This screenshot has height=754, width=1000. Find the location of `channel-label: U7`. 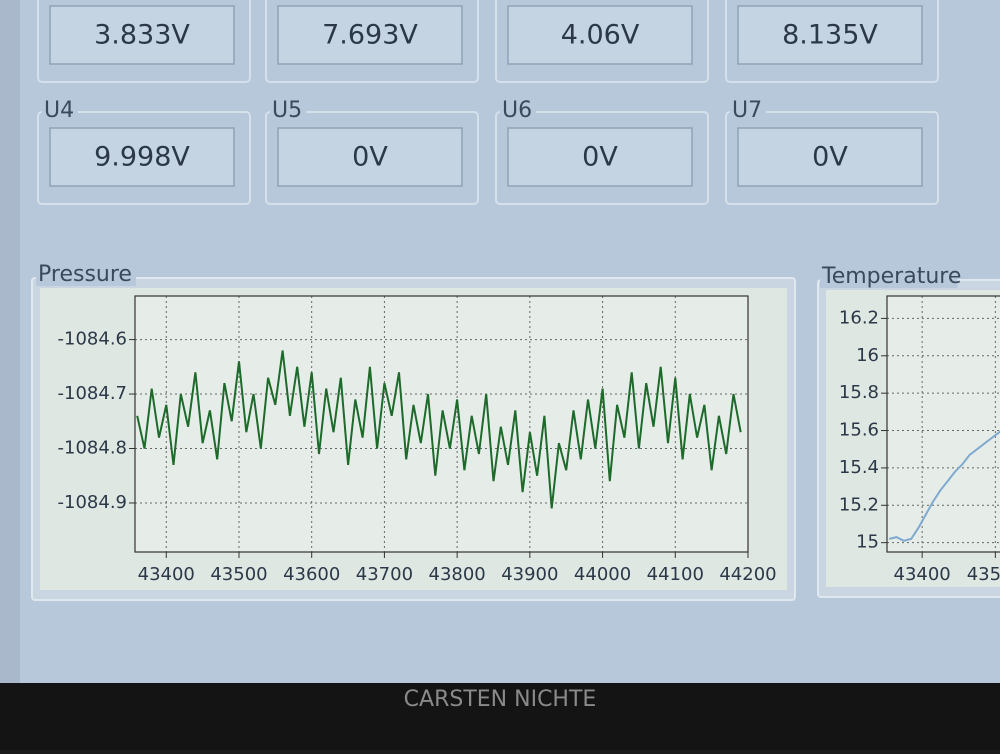

channel-label: U7 is located at coordinates (747, 110).